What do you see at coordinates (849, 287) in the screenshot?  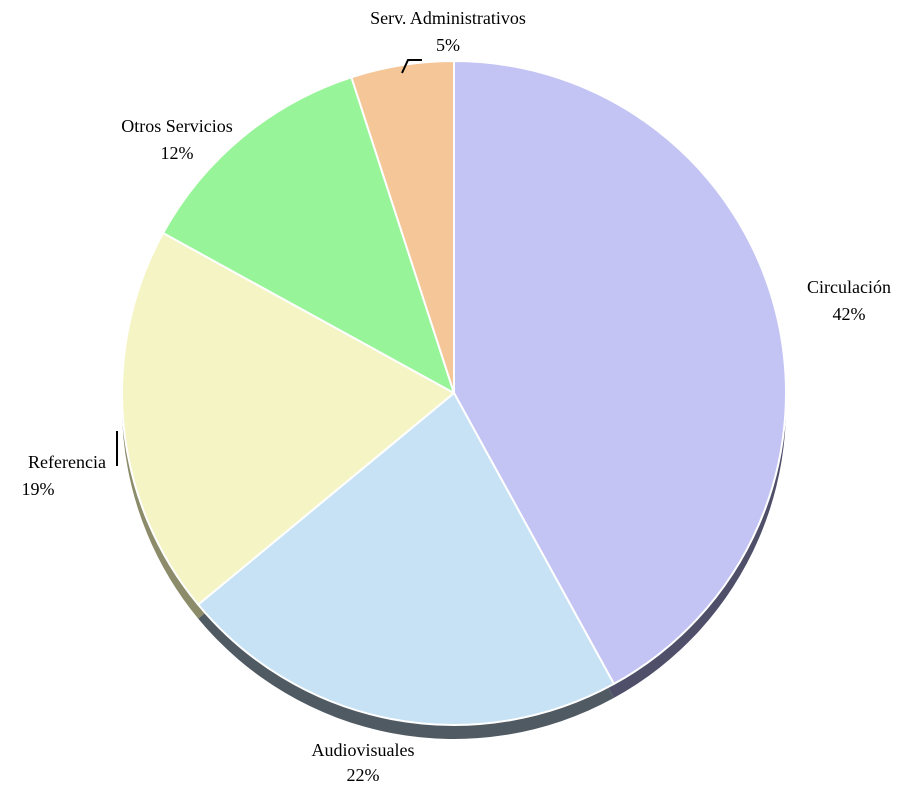 I see `slice-label-circulacion: Circulación` at bounding box center [849, 287].